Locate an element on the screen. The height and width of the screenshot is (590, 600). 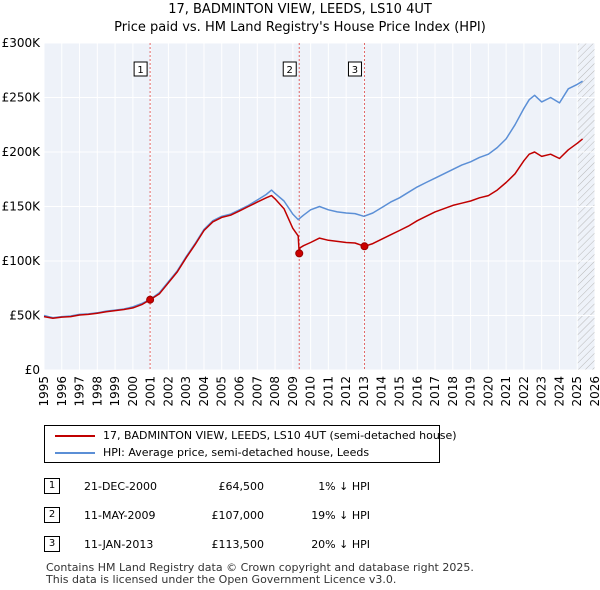
x-tick-label: 1999 is located at coordinates (115, 391).